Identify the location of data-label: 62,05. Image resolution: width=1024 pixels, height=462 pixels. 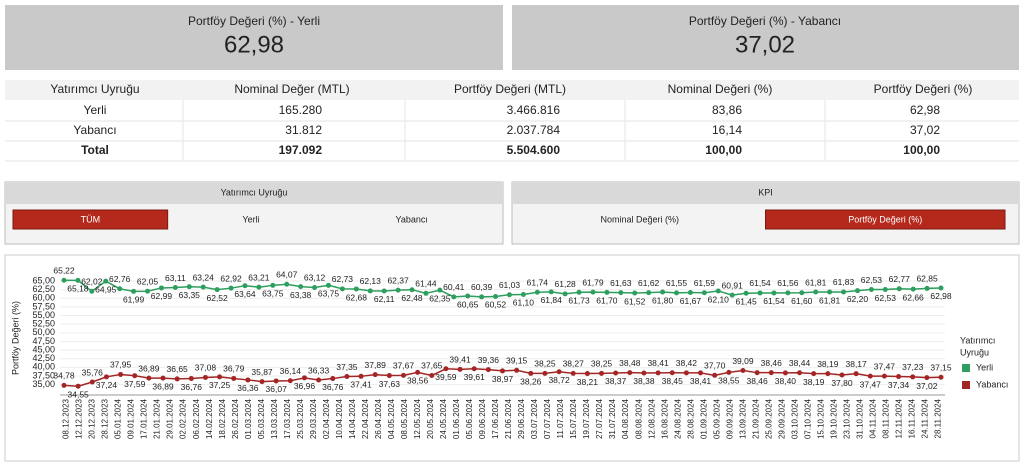
(148, 281).